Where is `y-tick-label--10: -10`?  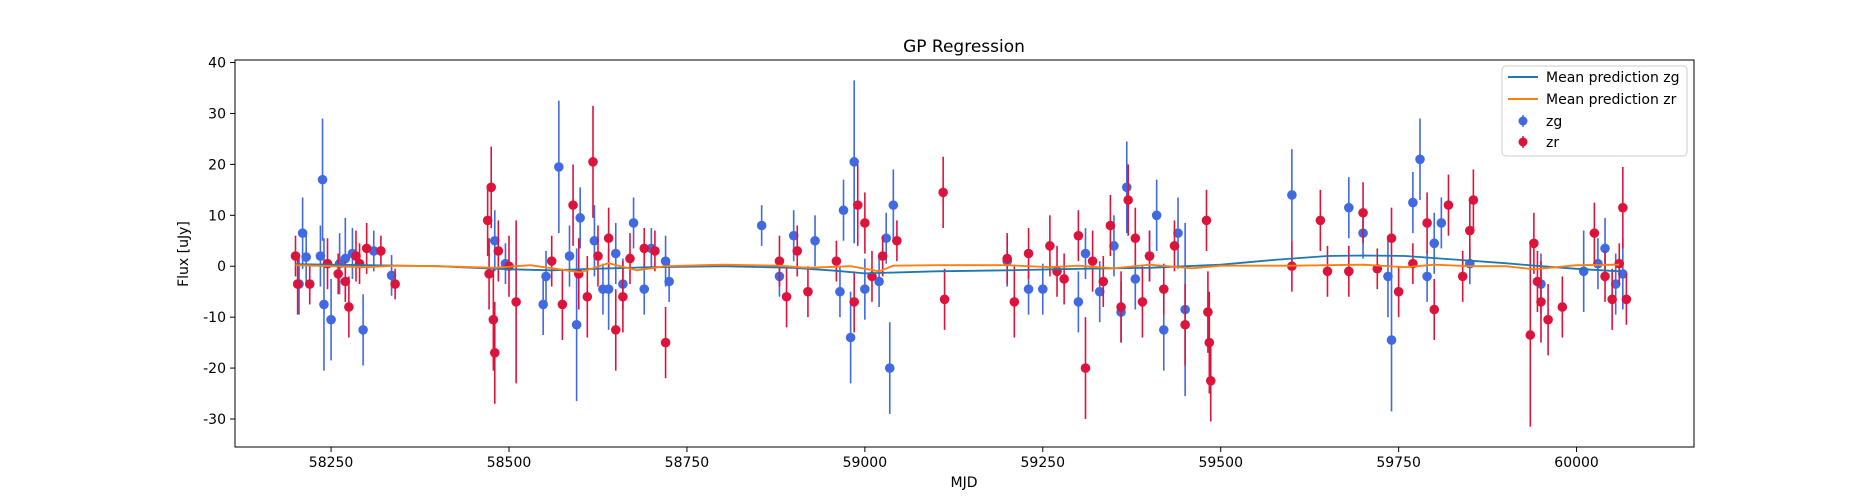
y-tick-label--10: -10 is located at coordinates (214, 318).